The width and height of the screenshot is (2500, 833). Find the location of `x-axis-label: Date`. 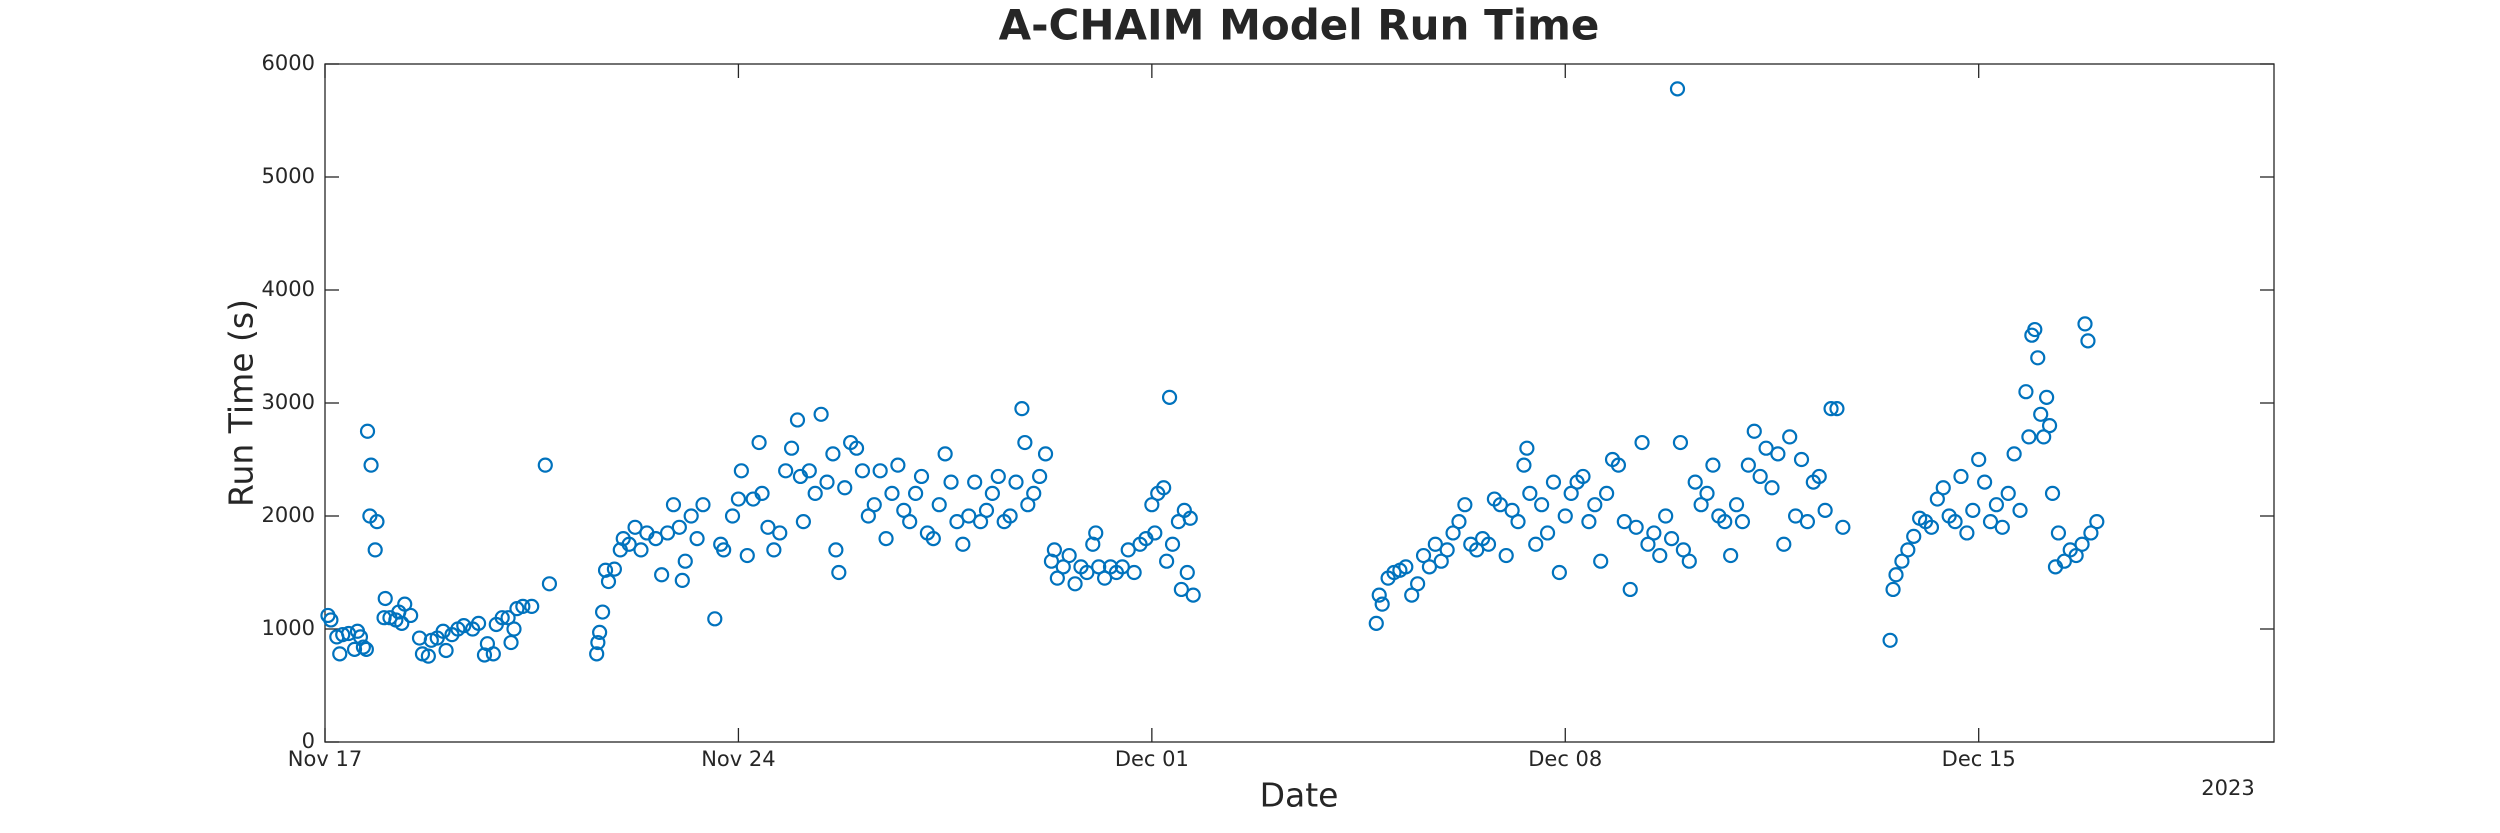

x-axis-label: Date is located at coordinates (1299, 795).